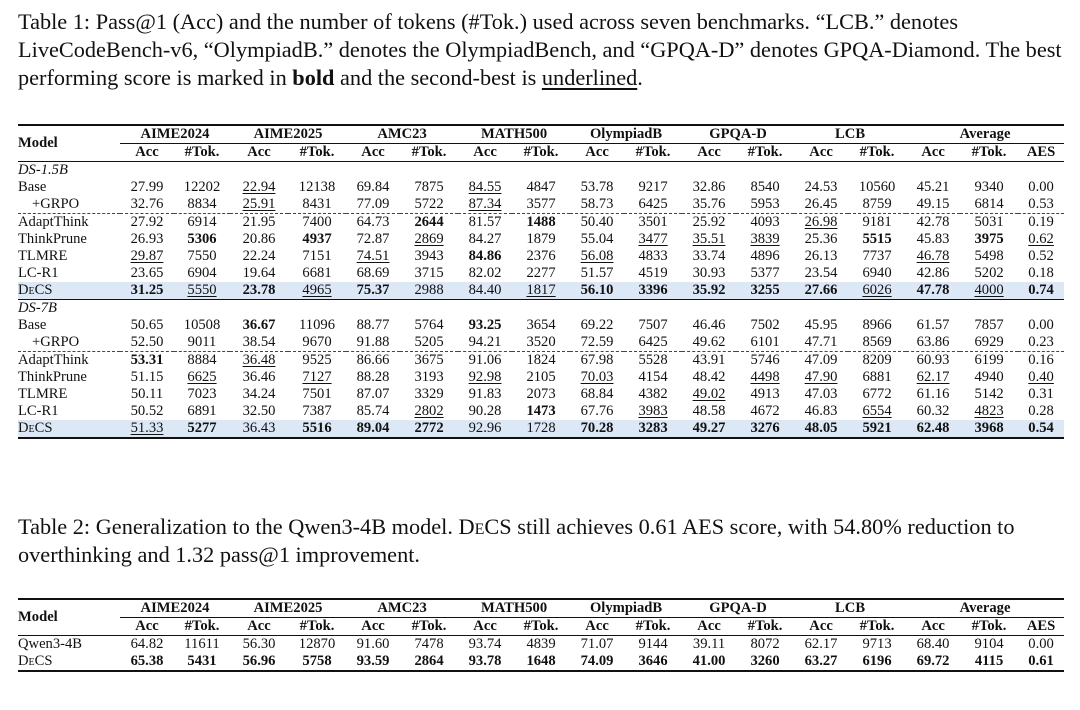  What do you see at coordinates (147, 204) in the screenshot?
I see `table-cell: 32.76` at bounding box center [147, 204].